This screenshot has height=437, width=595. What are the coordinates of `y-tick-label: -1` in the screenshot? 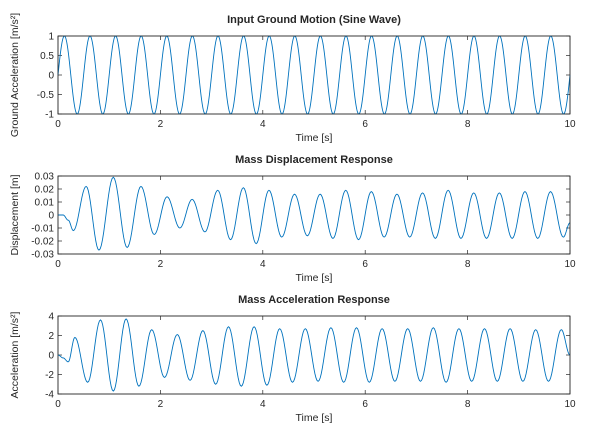 It's located at (49, 115).